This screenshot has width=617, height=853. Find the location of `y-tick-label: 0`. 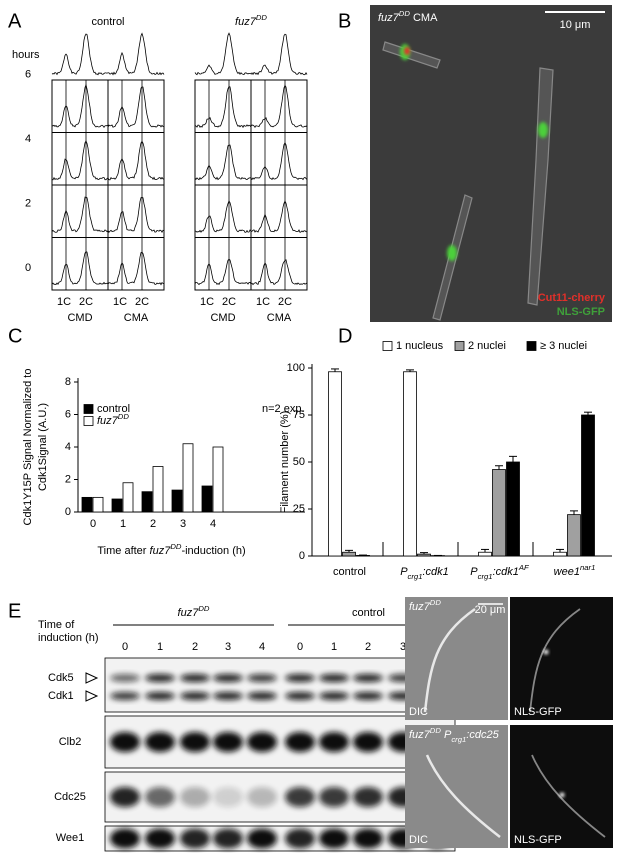

y-tick-label: 0 is located at coordinates (68, 512).